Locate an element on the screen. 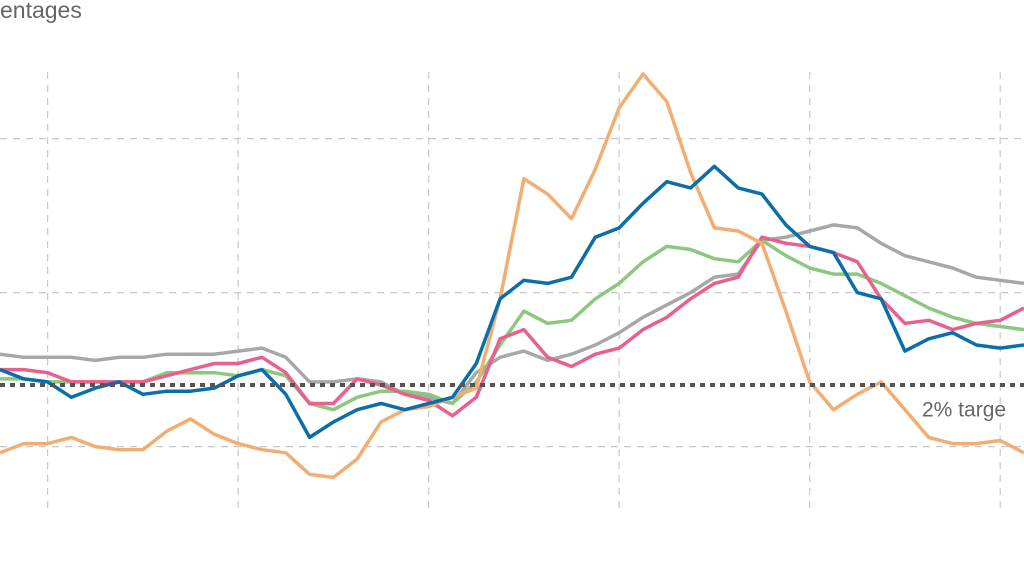 This screenshot has height=576, width=1024. target-label: 2% targe is located at coordinates (964, 410).